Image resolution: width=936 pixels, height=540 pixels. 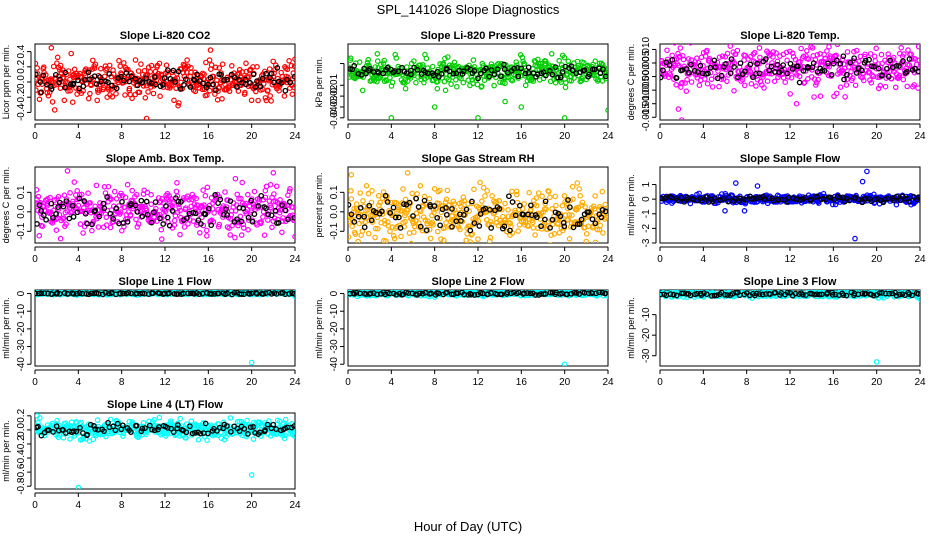 I want to click on y-axis-label: ml/min per min., so click(x=319, y=328).